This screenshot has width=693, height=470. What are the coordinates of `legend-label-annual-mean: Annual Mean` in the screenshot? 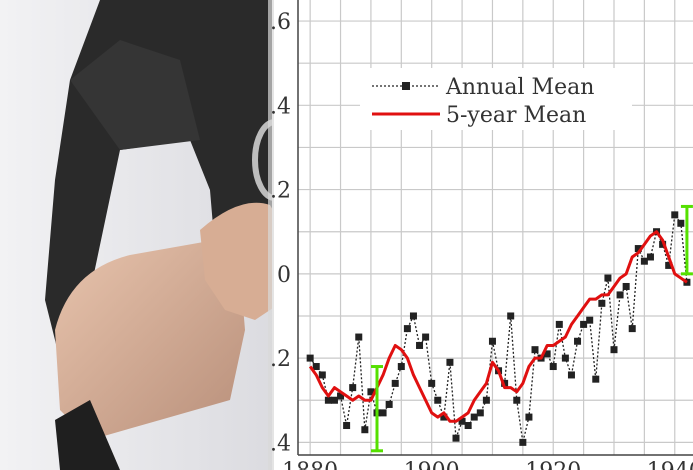 It's located at (519, 87).